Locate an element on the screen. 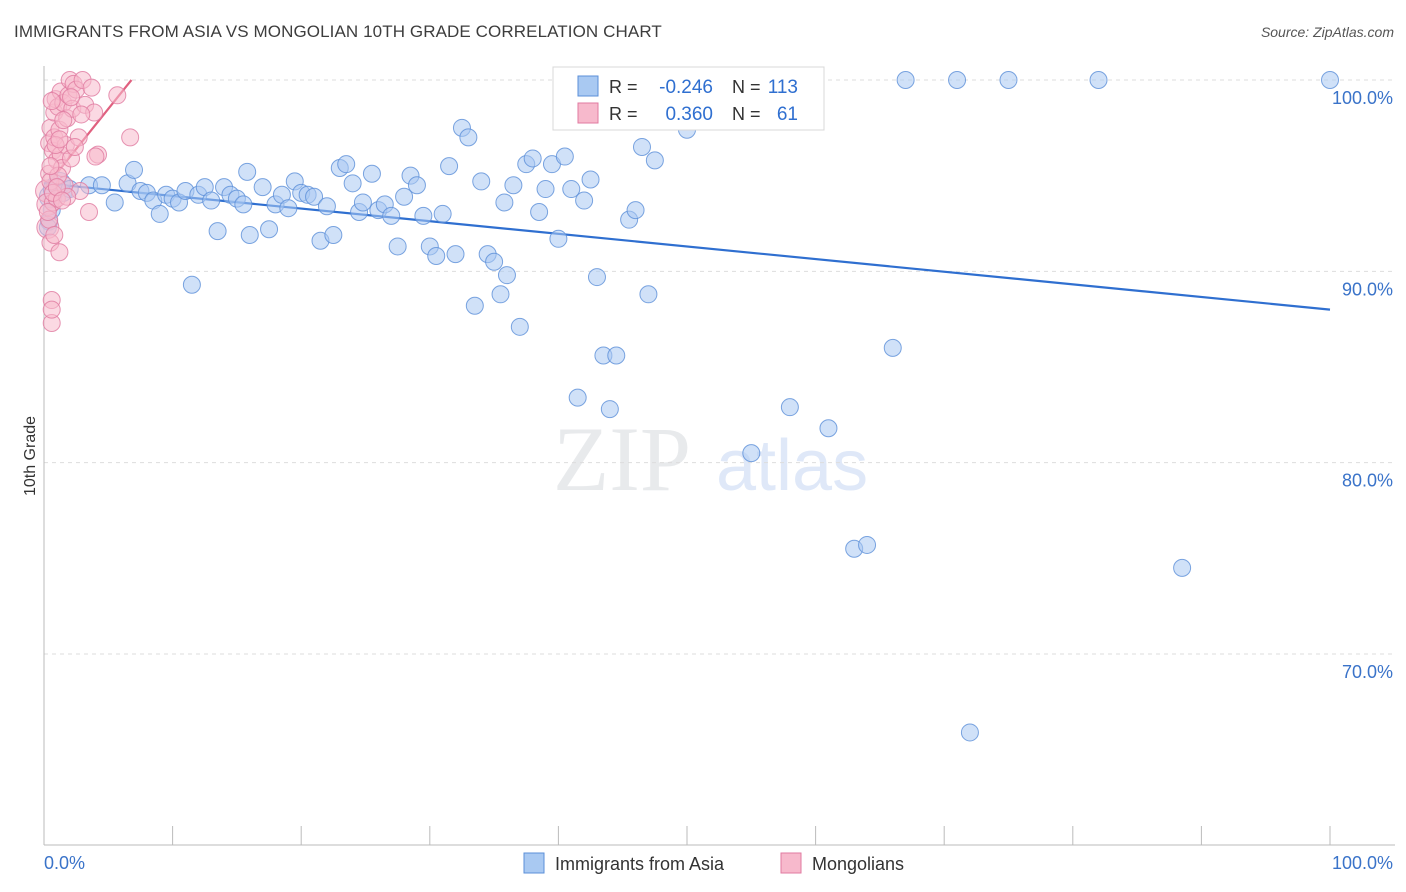 This screenshot has height=892, width=1406. stats-n-value-asia: 113 is located at coordinates (783, 87).